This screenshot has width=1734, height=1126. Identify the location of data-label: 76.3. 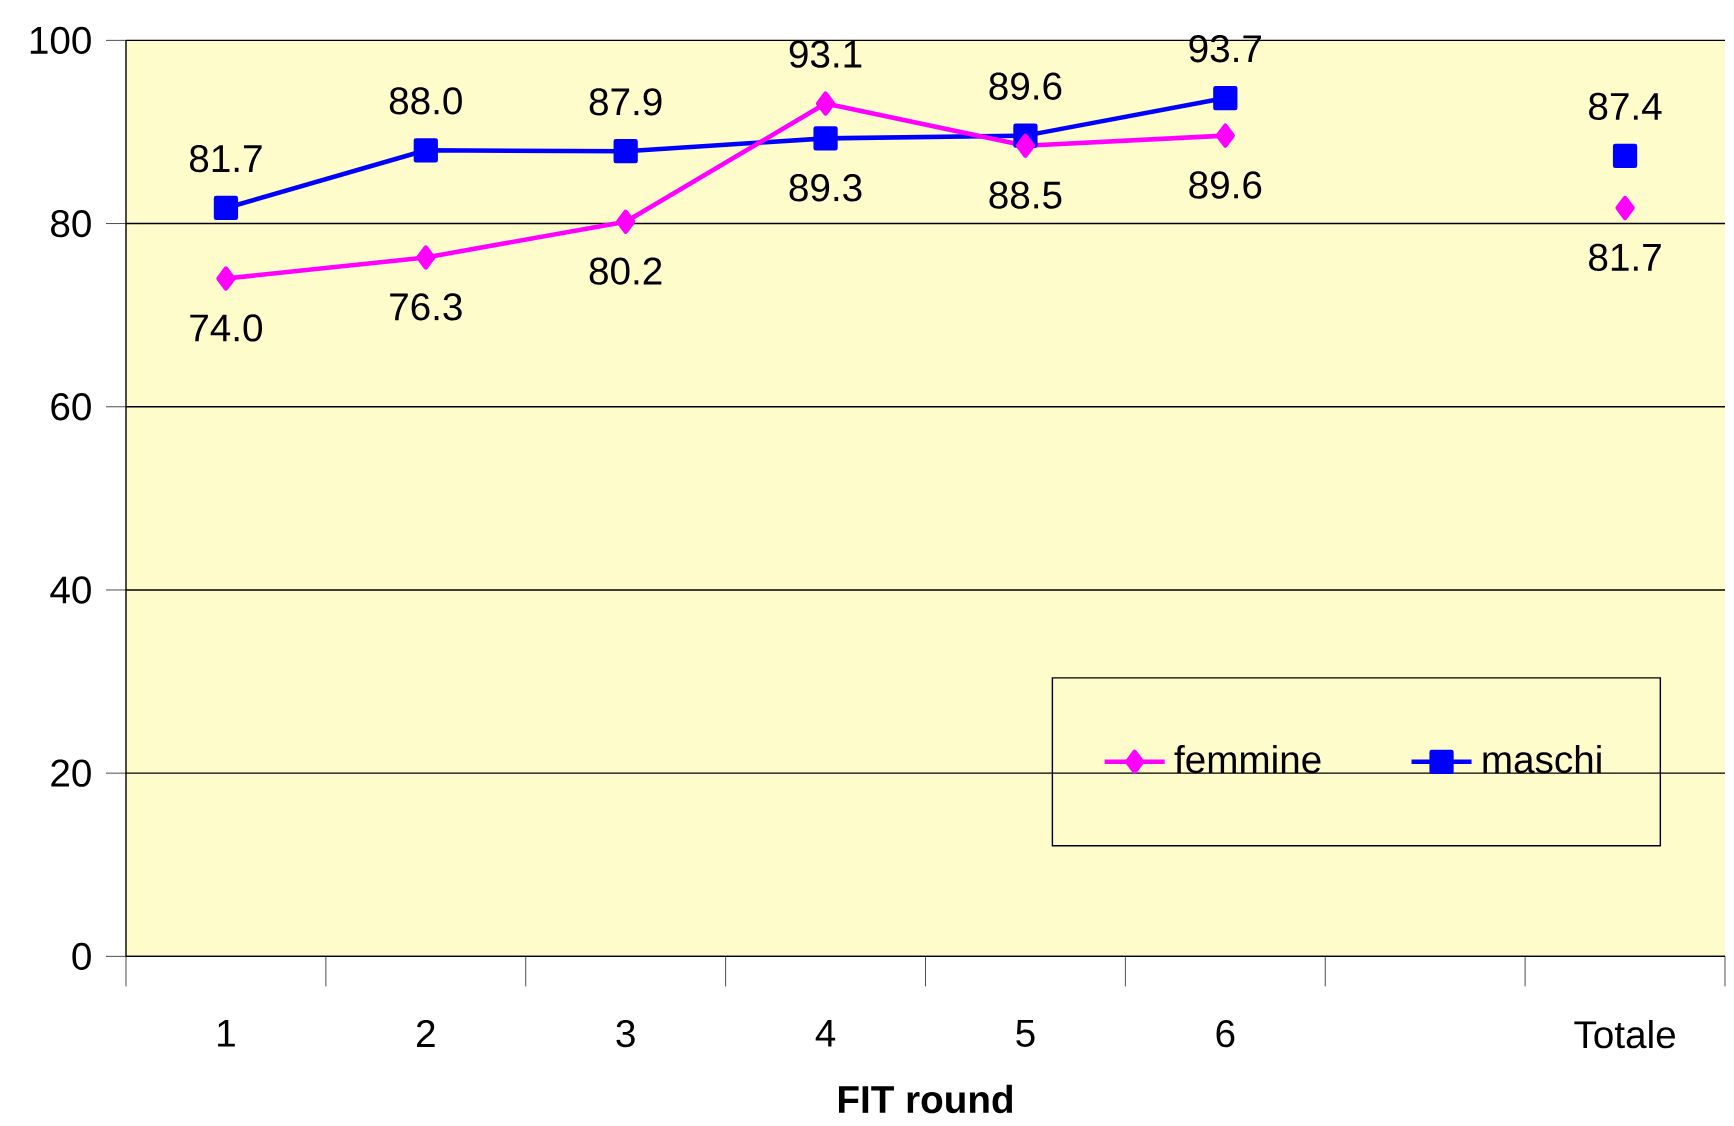
(426, 307).